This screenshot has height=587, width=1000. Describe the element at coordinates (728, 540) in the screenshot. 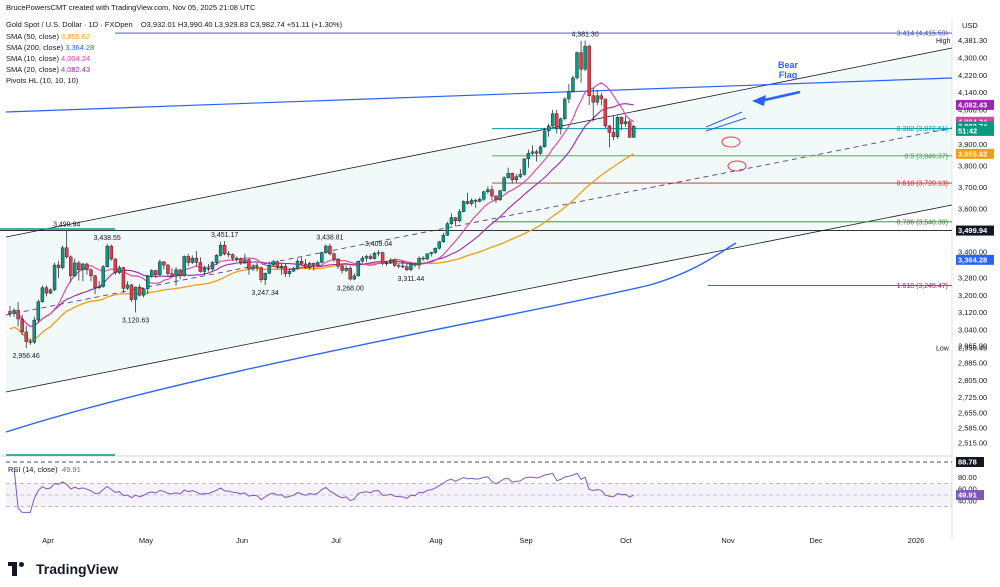

I see `time-label: Nov` at that location.